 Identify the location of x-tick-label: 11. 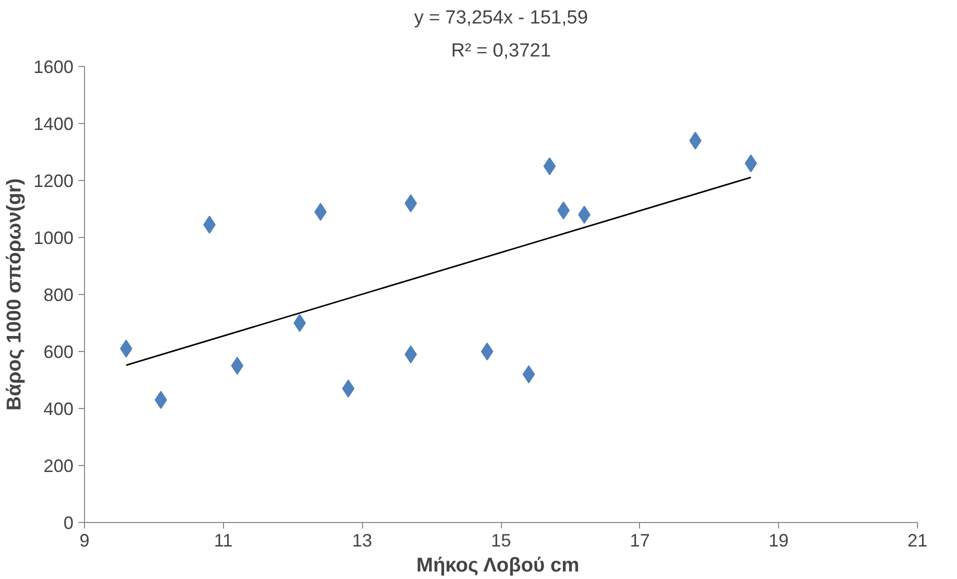
(223, 540).